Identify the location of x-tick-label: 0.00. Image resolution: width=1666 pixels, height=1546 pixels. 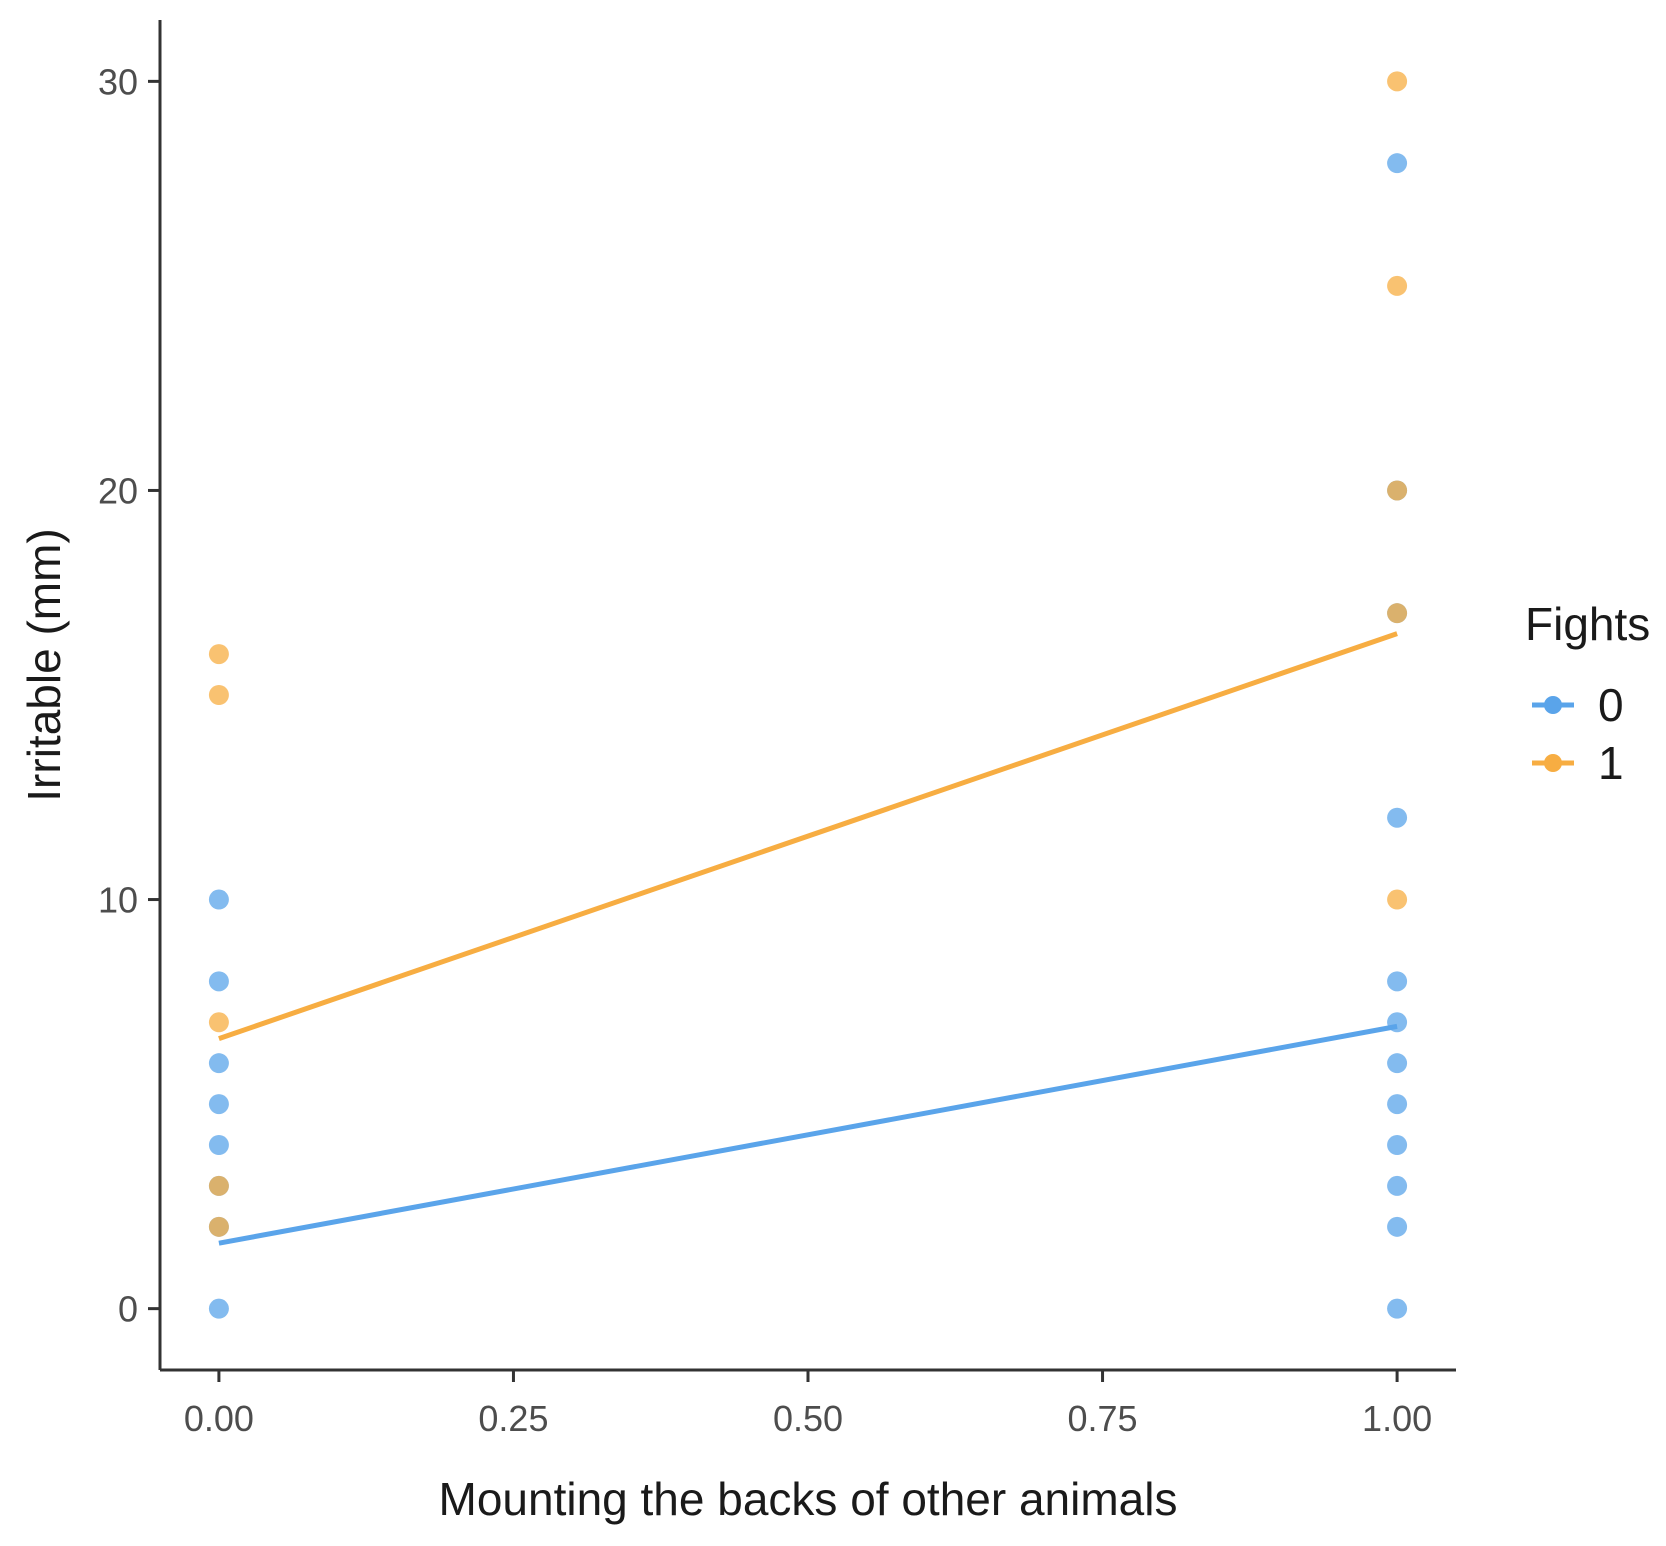
(219, 1418).